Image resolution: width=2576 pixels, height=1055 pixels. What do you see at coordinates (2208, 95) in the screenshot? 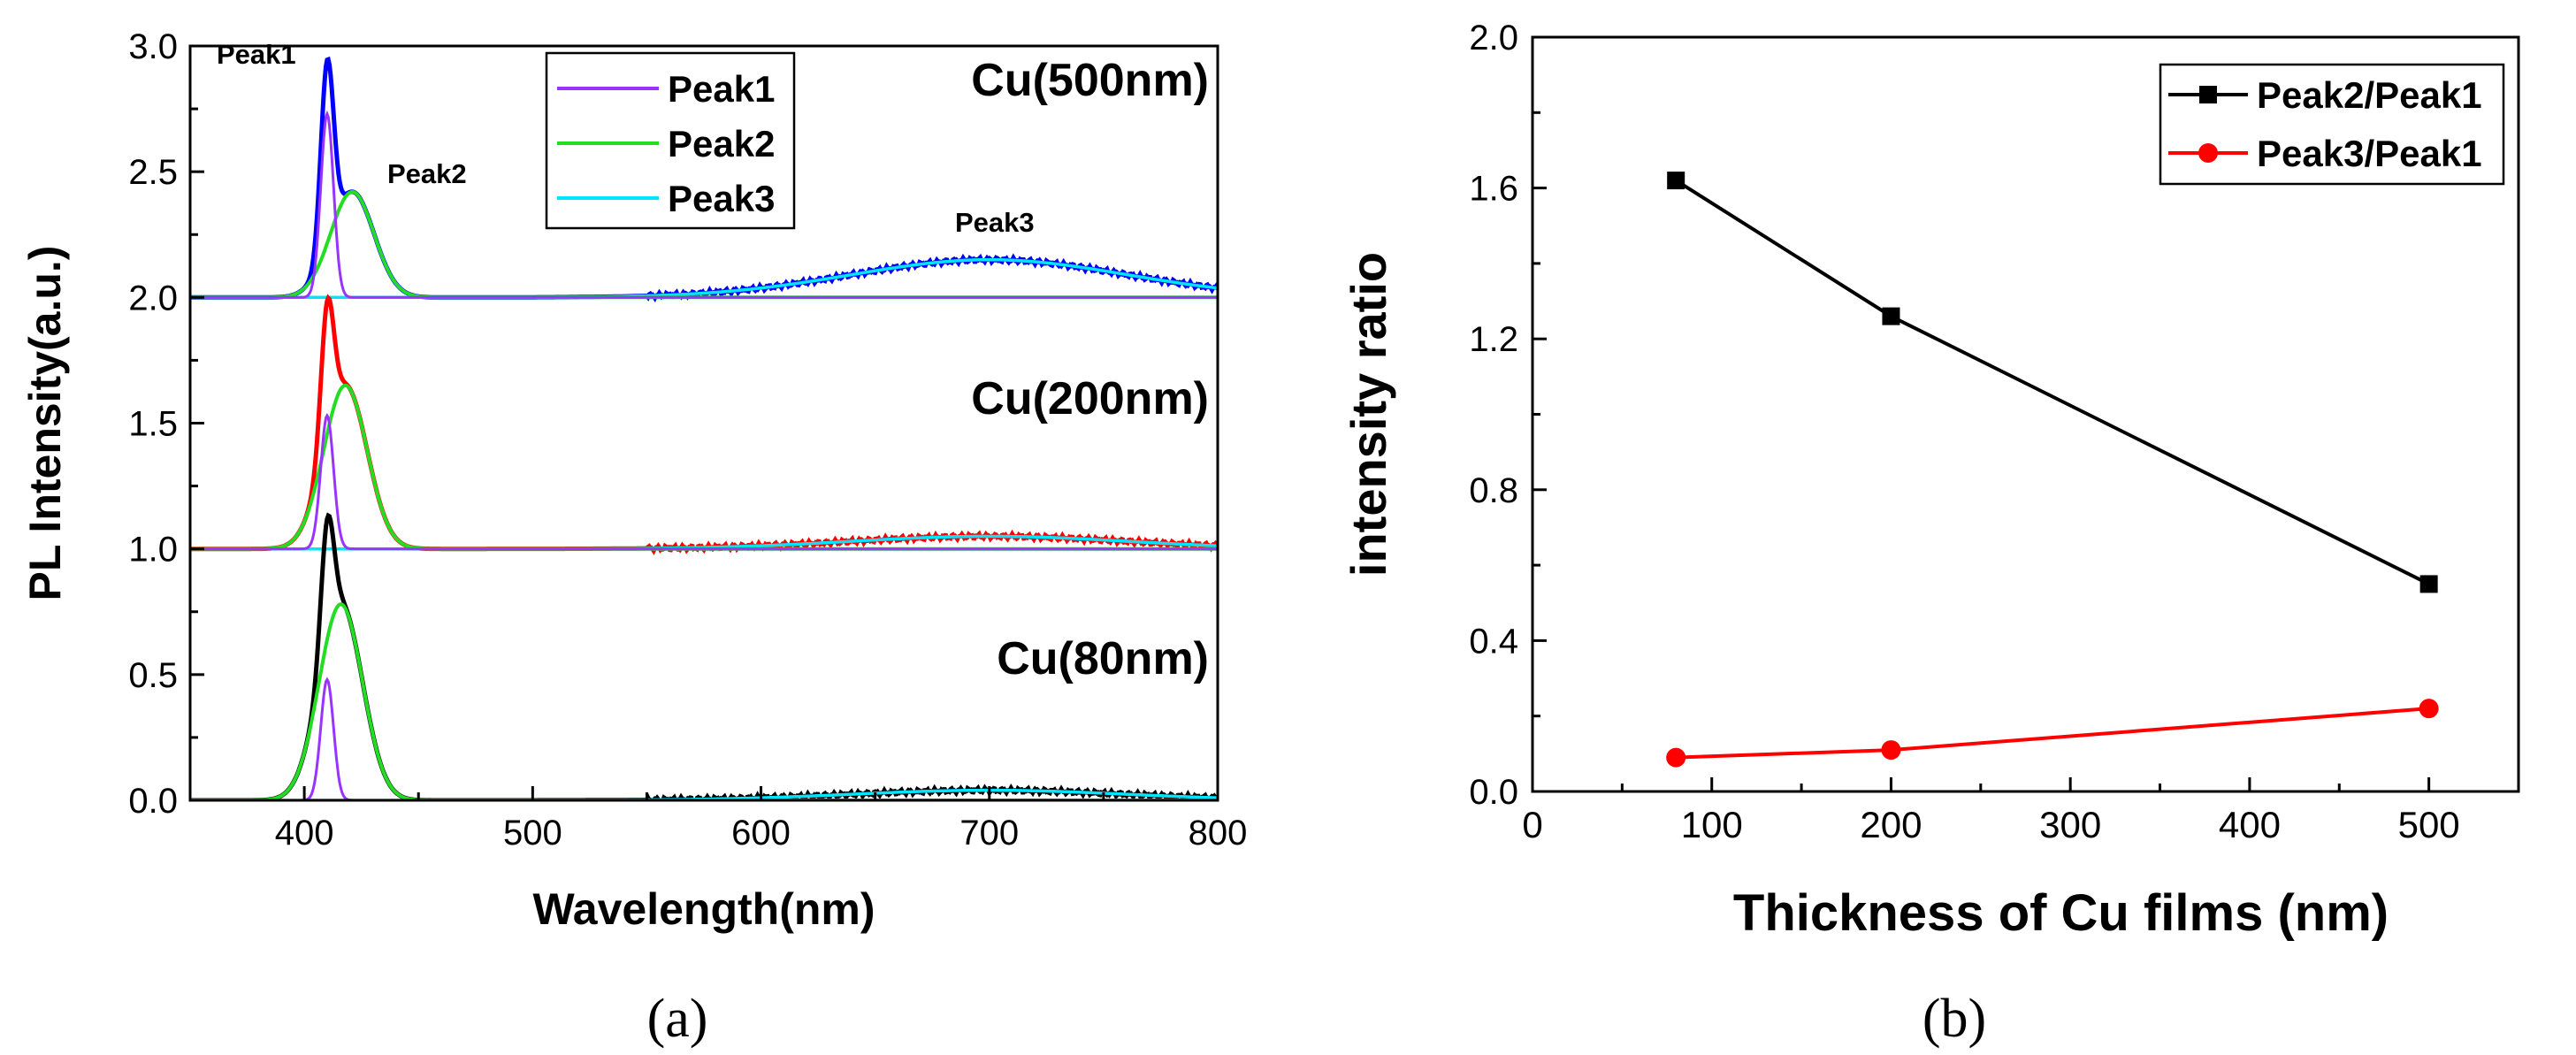
I see `legend-marker-square` at bounding box center [2208, 95].